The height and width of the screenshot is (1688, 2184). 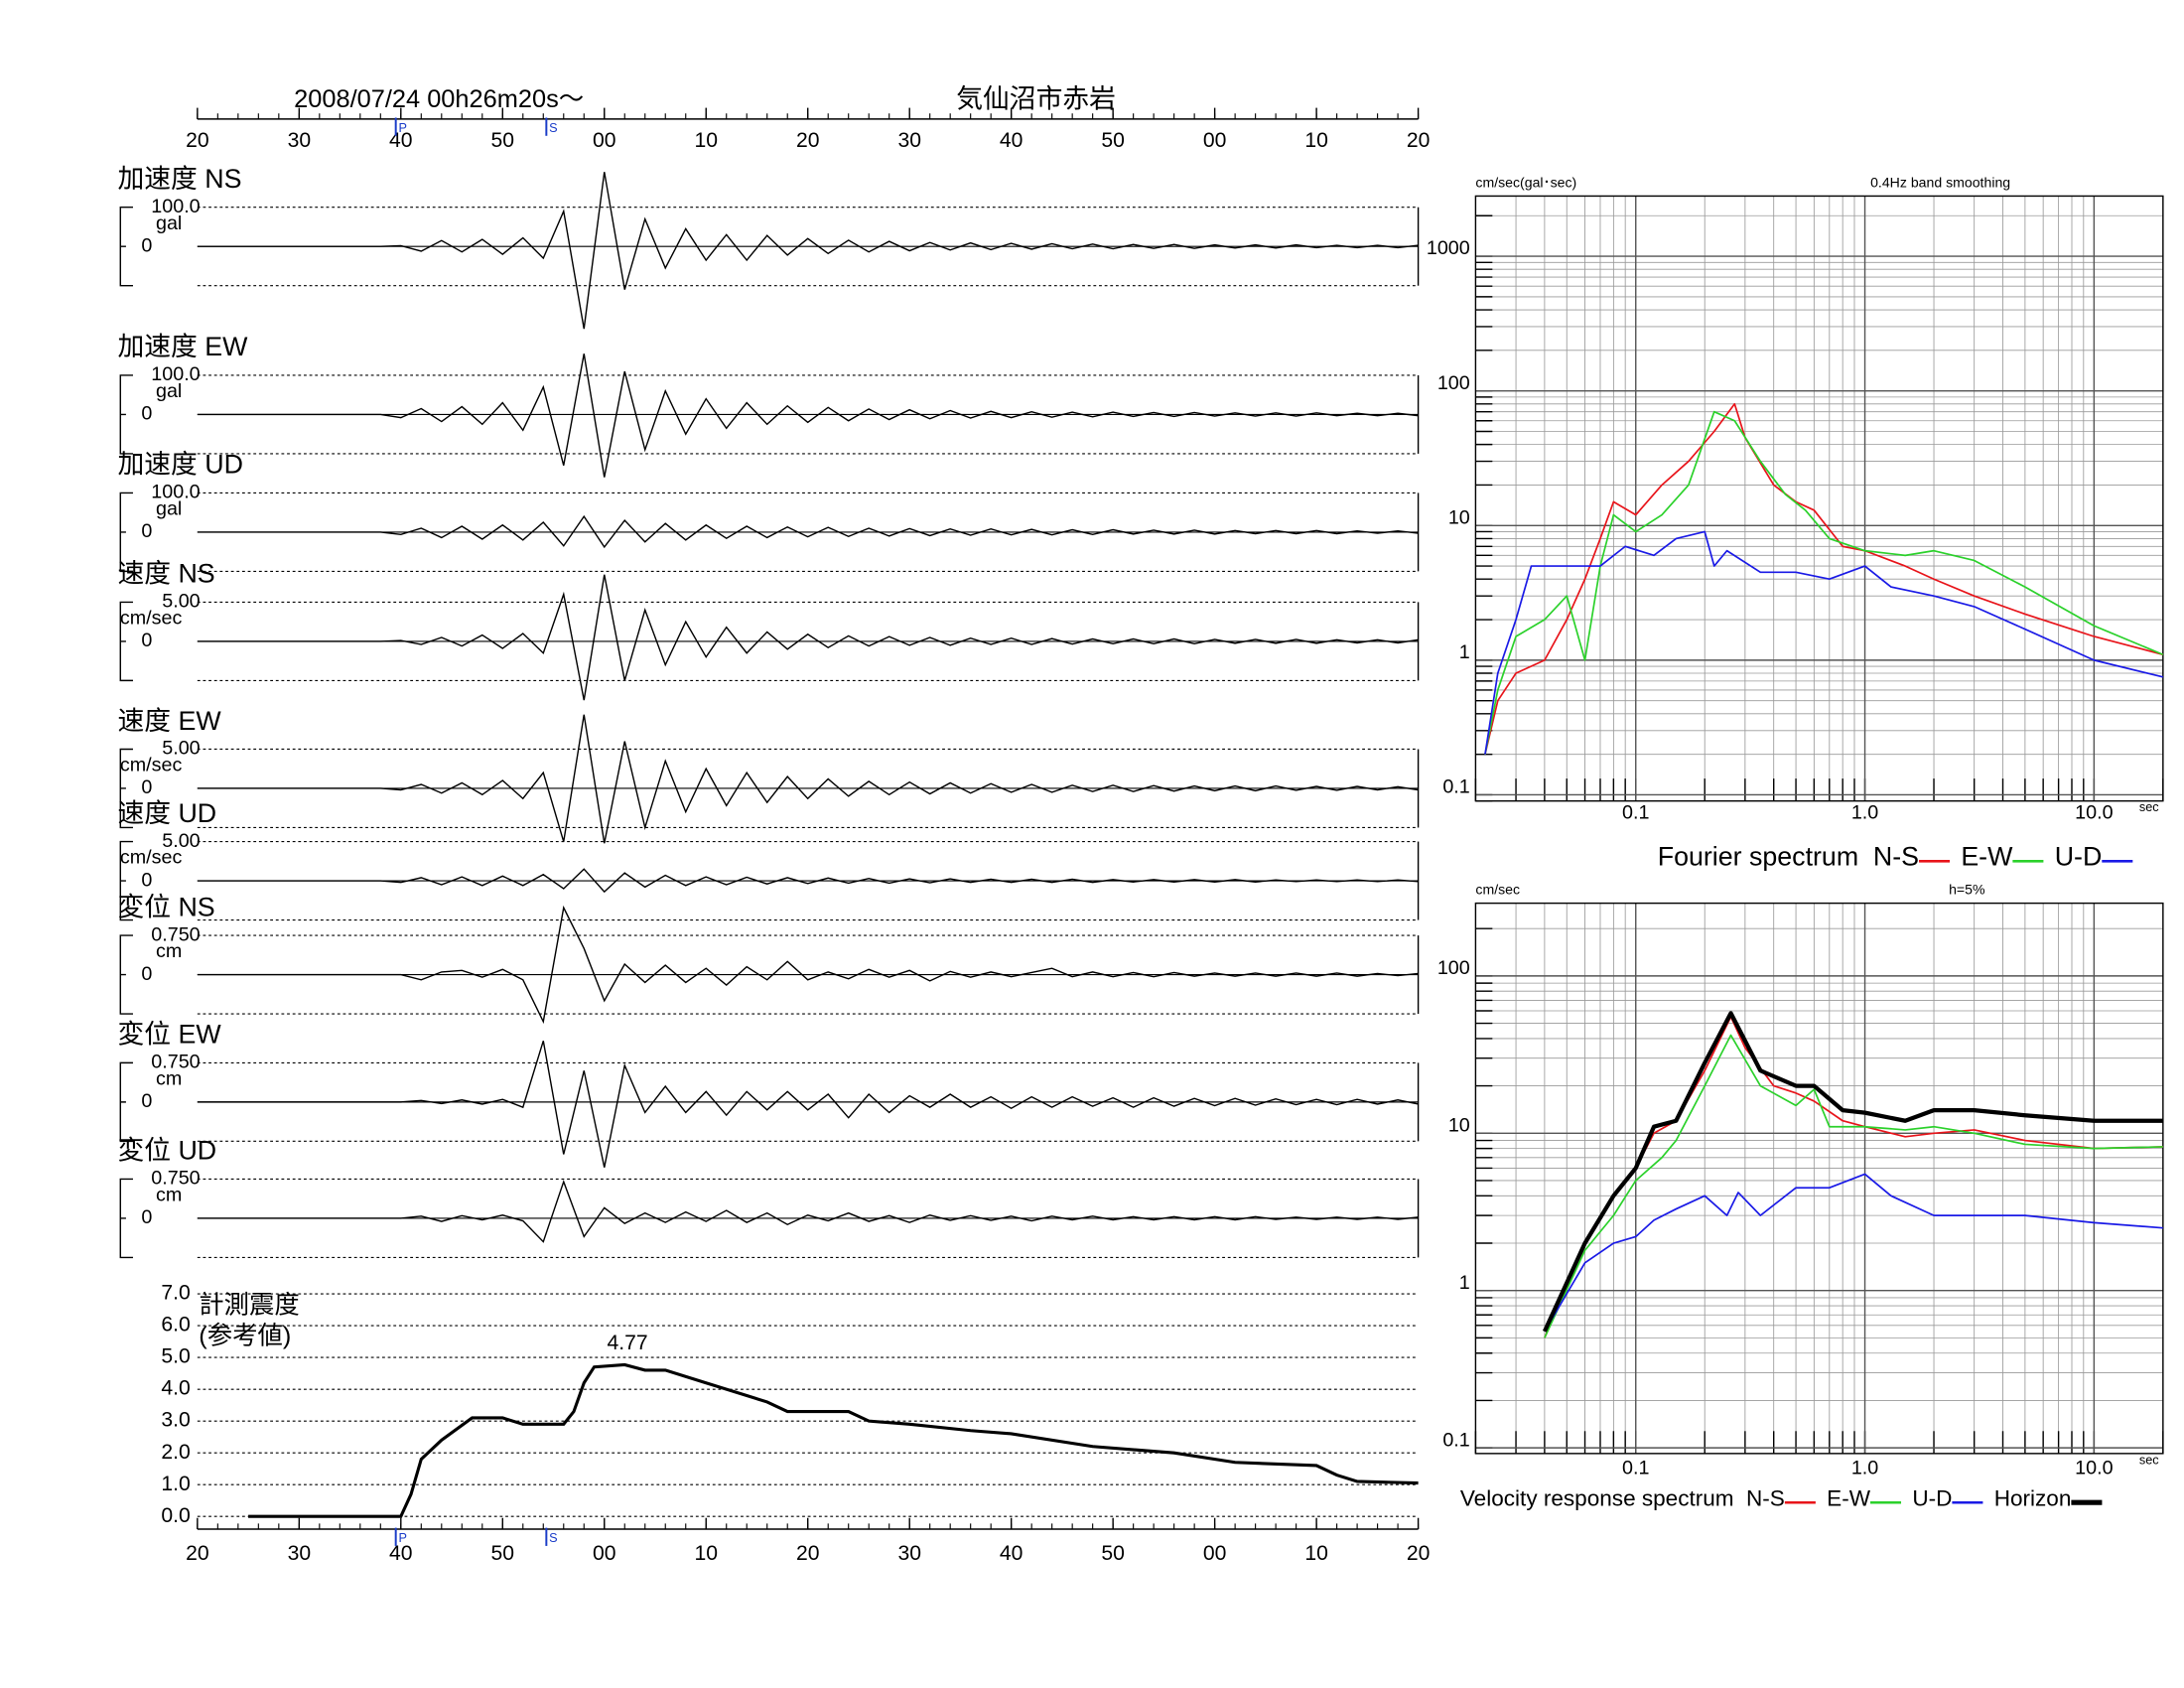 I want to click on y-tick-label: 4.0, so click(x=175, y=1388).